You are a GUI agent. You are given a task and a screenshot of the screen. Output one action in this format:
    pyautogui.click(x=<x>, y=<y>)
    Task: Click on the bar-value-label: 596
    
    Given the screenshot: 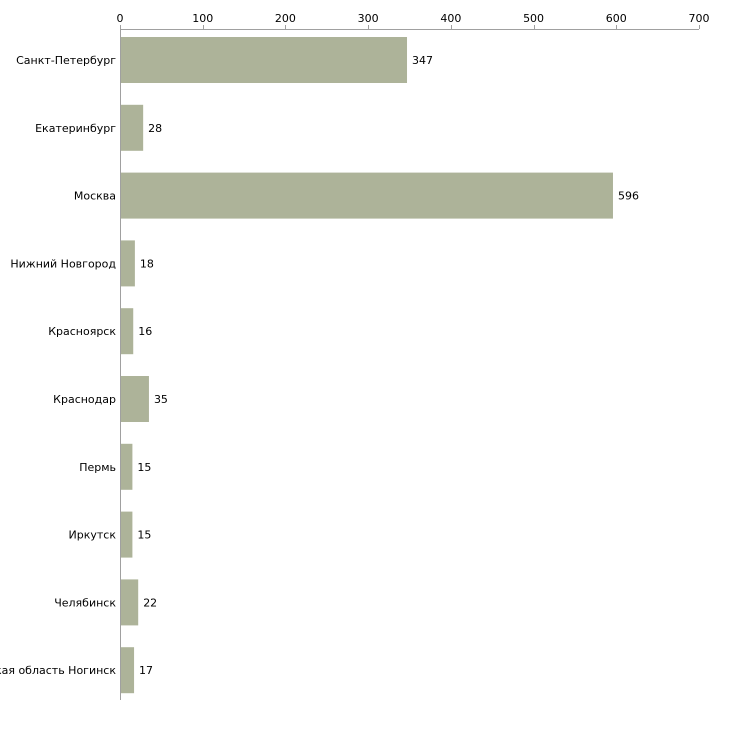 What is the action you would take?
    pyautogui.click(x=628, y=196)
    